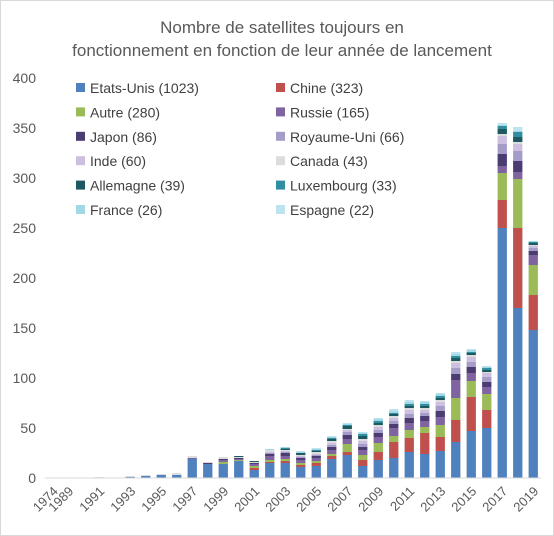  What do you see at coordinates (277, 499) in the screenshot?
I see `x-tick-label: 2003` at bounding box center [277, 499].